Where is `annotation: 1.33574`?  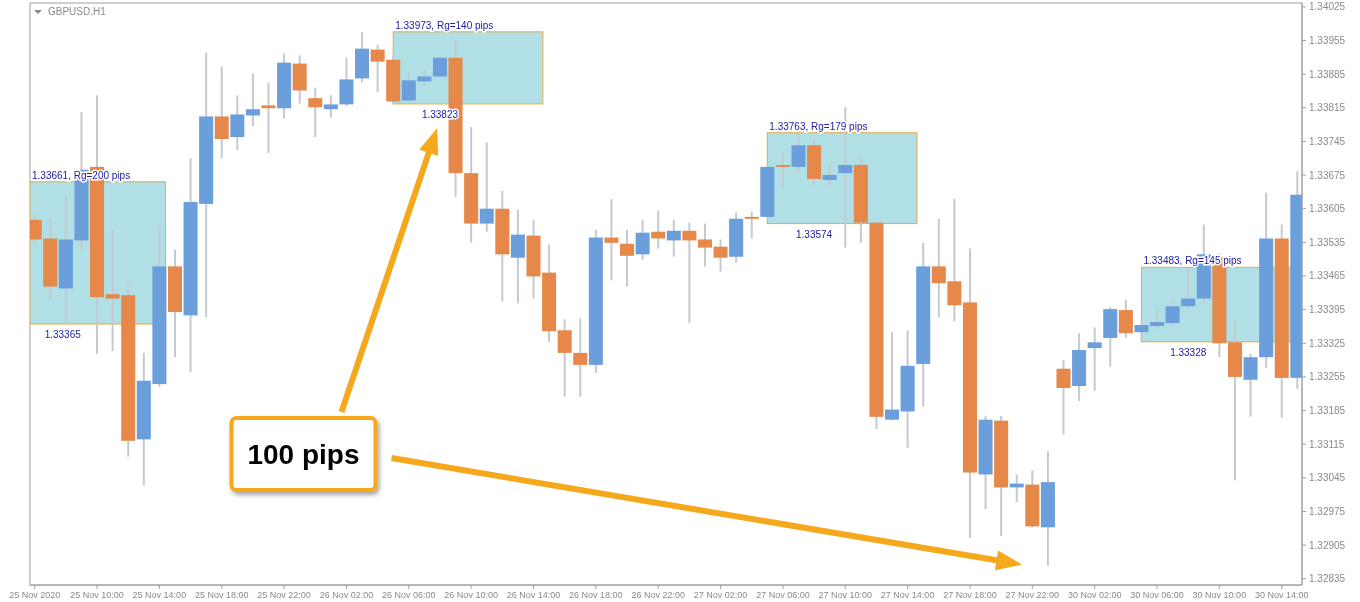 annotation: 1.33574 is located at coordinates (814, 234).